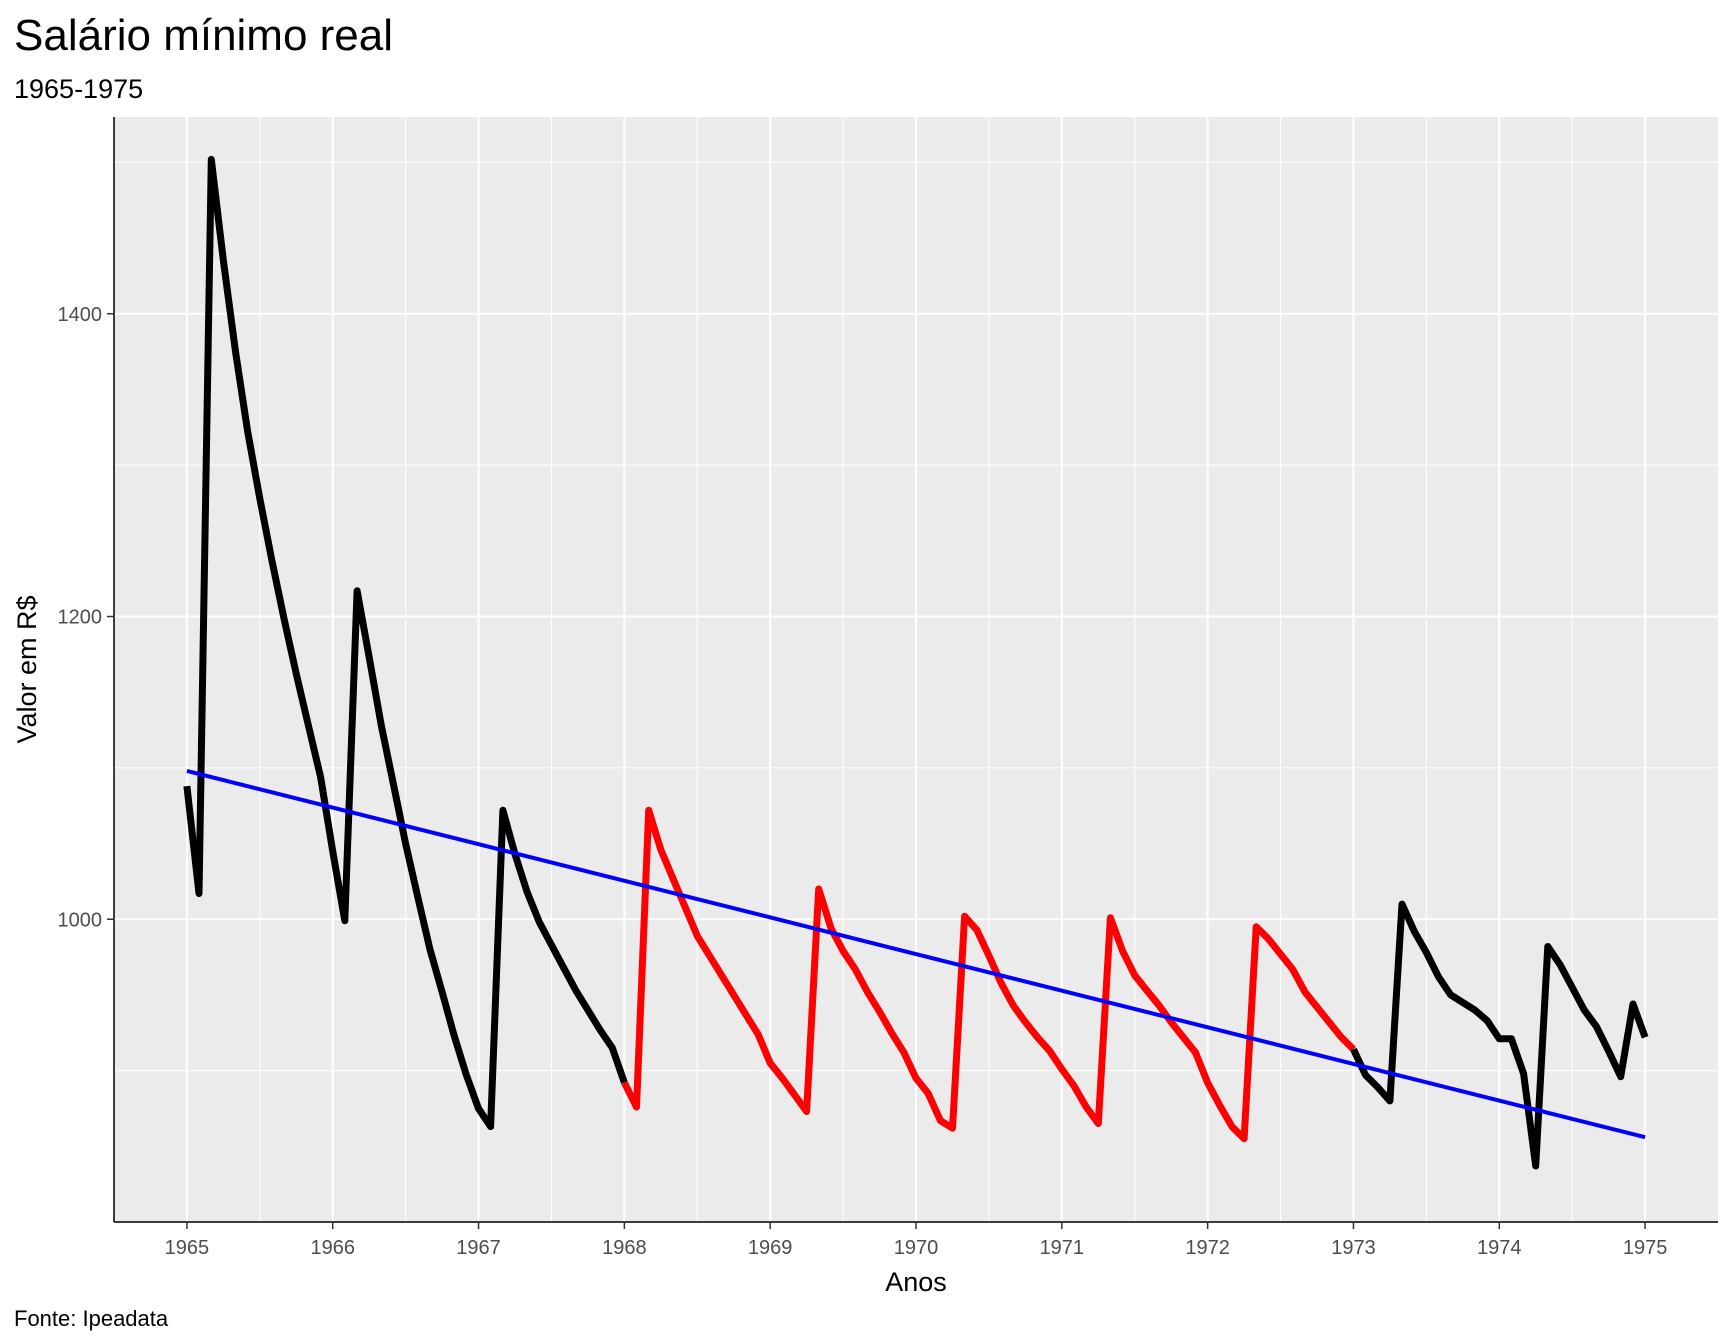  Describe the element at coordinates (916, 1248) in the screenshot. I see `x-tick-label: 1970` at that location.